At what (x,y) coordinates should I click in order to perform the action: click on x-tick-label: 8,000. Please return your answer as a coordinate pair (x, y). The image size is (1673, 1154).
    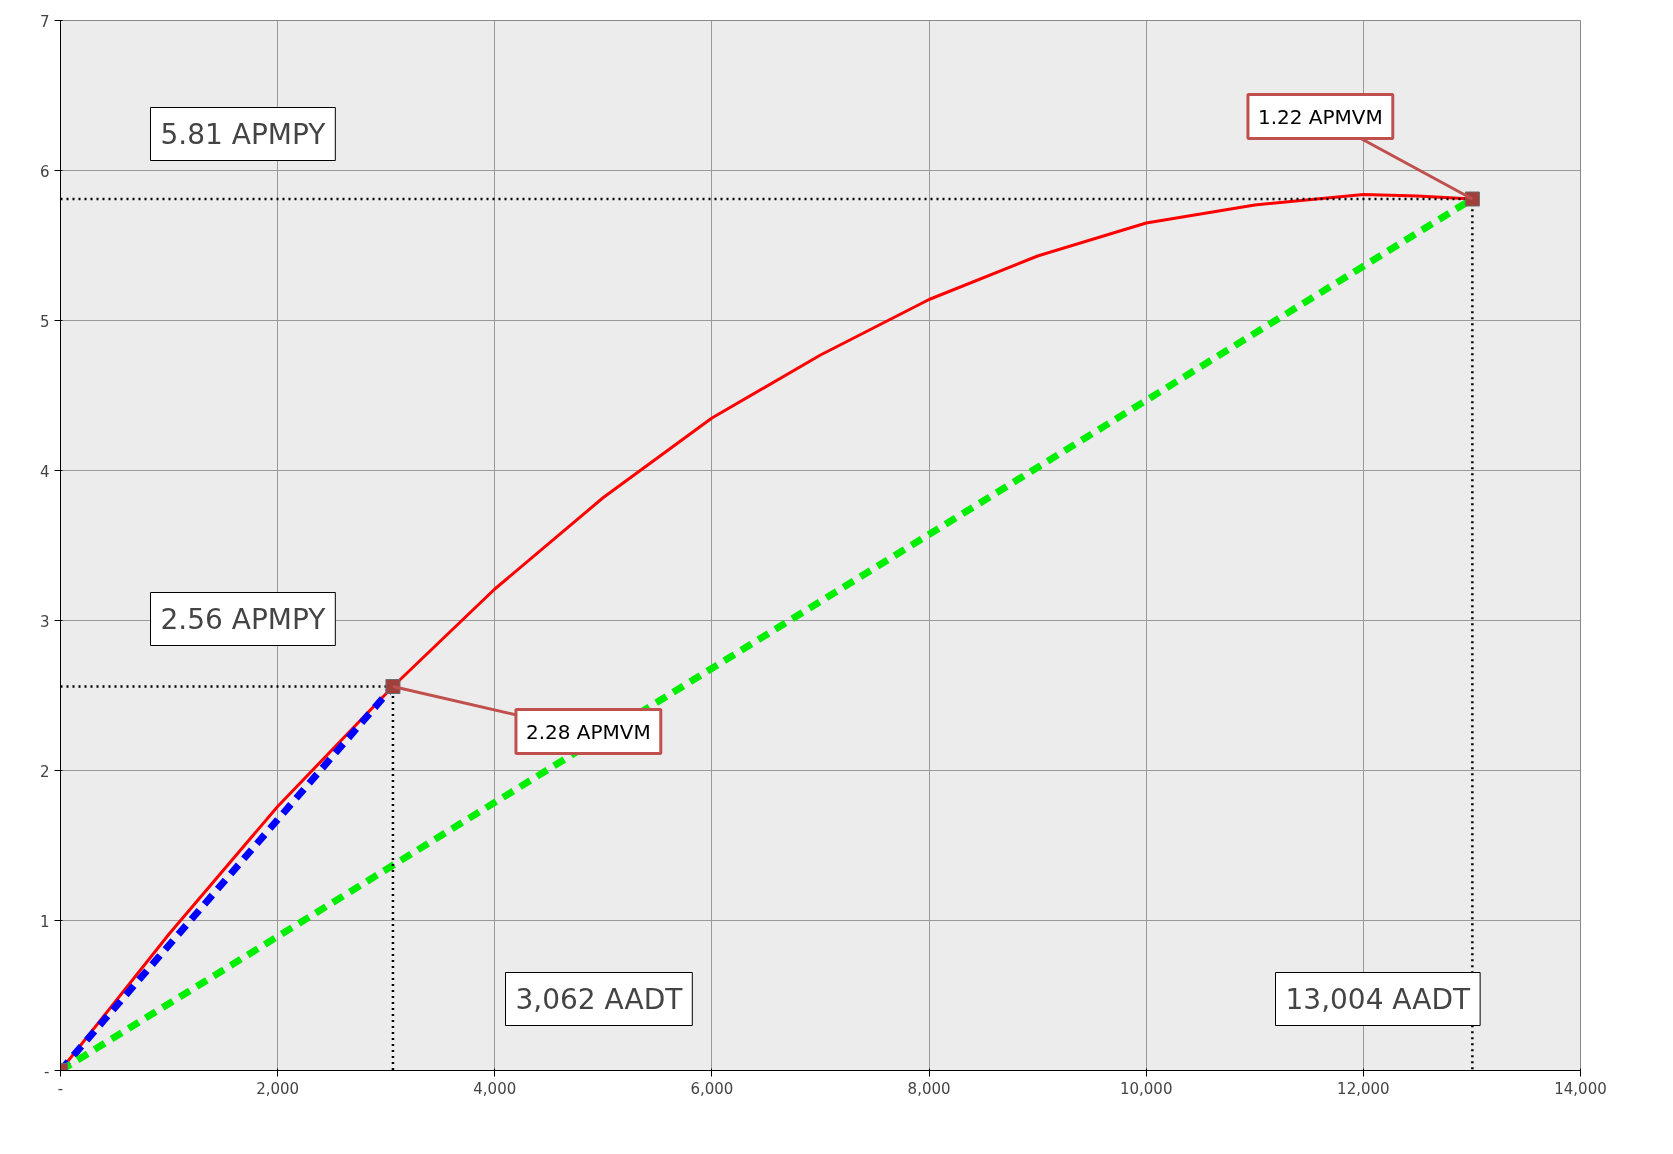
    Looking at the image, I should click on (929, 1088).